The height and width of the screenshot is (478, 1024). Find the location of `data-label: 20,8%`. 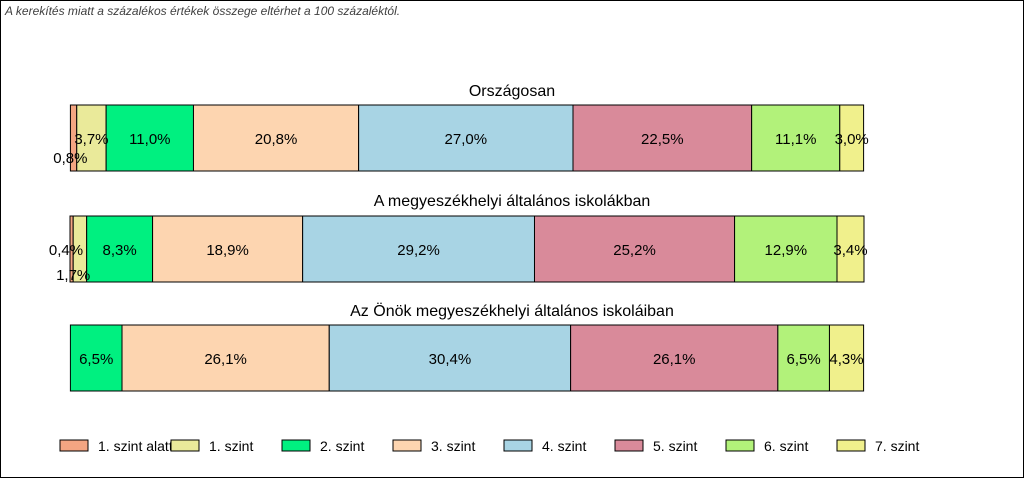

data-label: 20,8% is located at coordinates (276, 139).